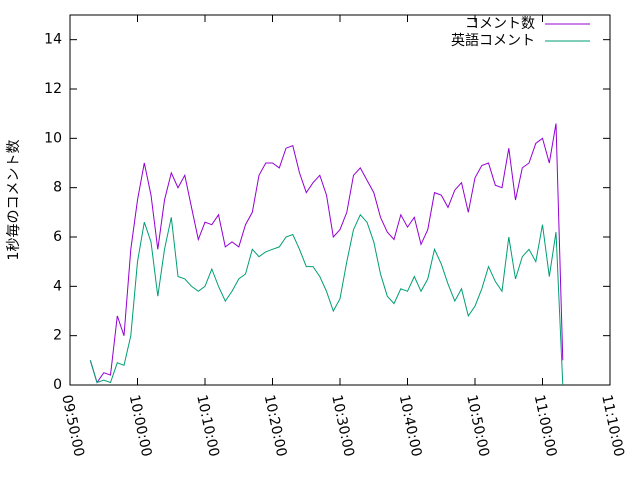 The image size is (640, 480). Describe the element at coordinates (72, 425) in the screenshot. I see `x-tick-label: 09:50:00` at that location.